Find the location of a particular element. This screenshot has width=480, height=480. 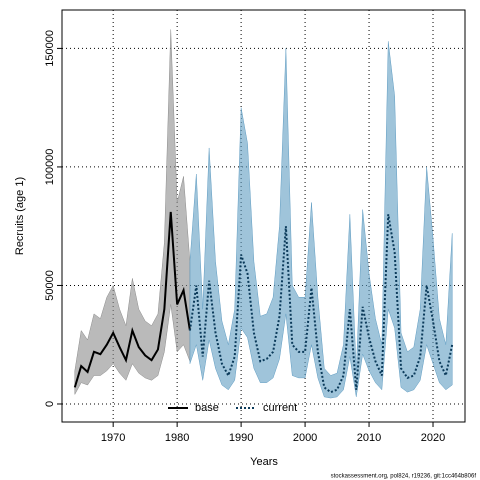

x-tick-label: 2010 is located at coordinates (369, 438).